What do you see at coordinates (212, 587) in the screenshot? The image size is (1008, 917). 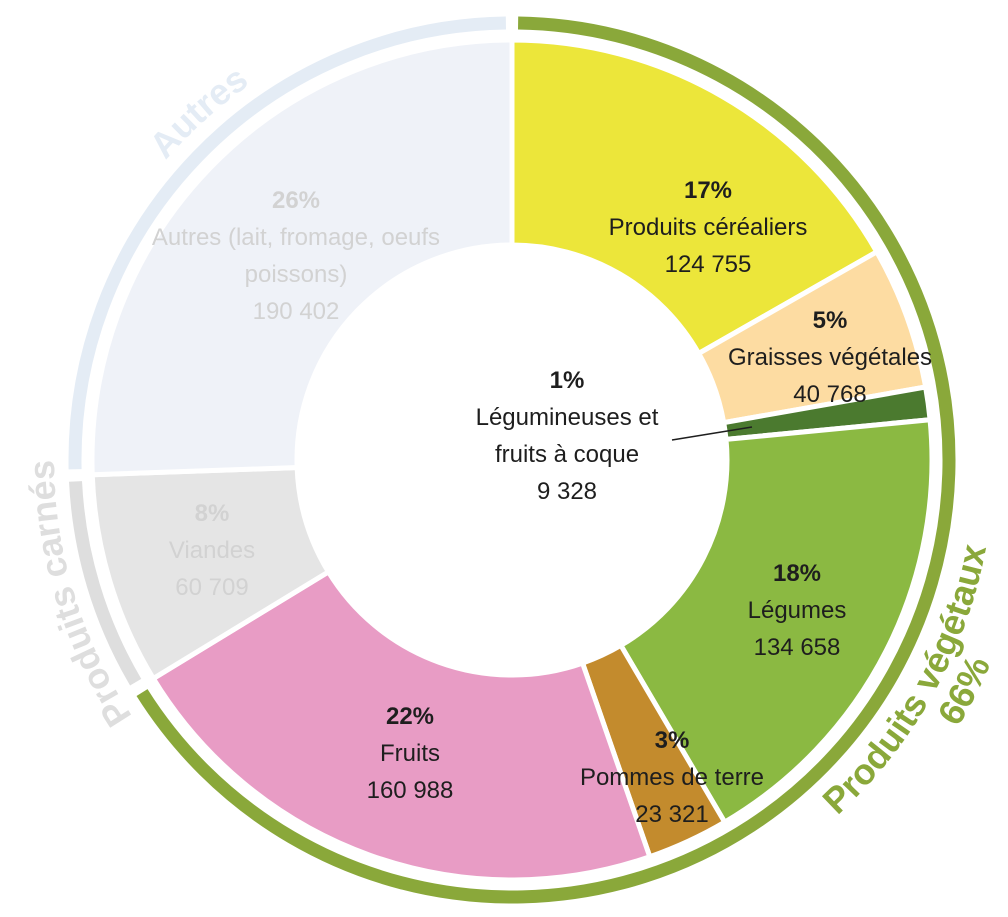 I see `value-label: 60 709` at bounding box center [212, 587].